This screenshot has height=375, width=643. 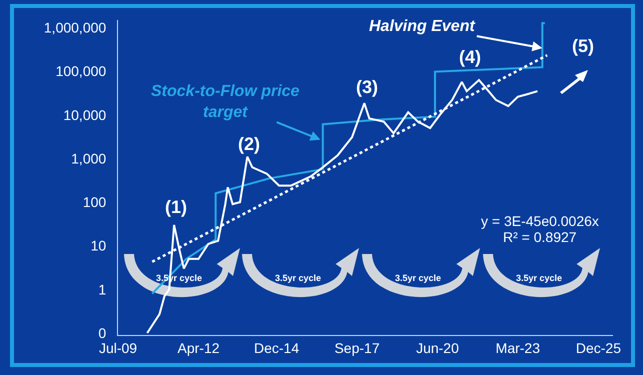 I want to click on y-tick-label: 0, so click(x=102, y=332).